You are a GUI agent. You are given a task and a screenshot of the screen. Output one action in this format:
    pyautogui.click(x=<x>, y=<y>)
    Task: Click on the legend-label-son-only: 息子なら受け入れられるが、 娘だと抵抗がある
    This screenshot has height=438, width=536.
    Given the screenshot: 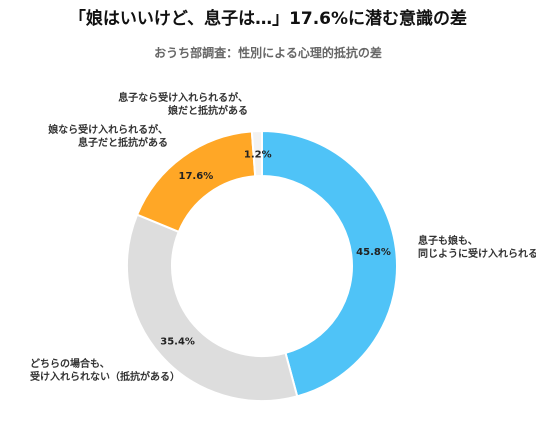 What is the action you would take?
    pyautogui.click(x=183, y=105)
    